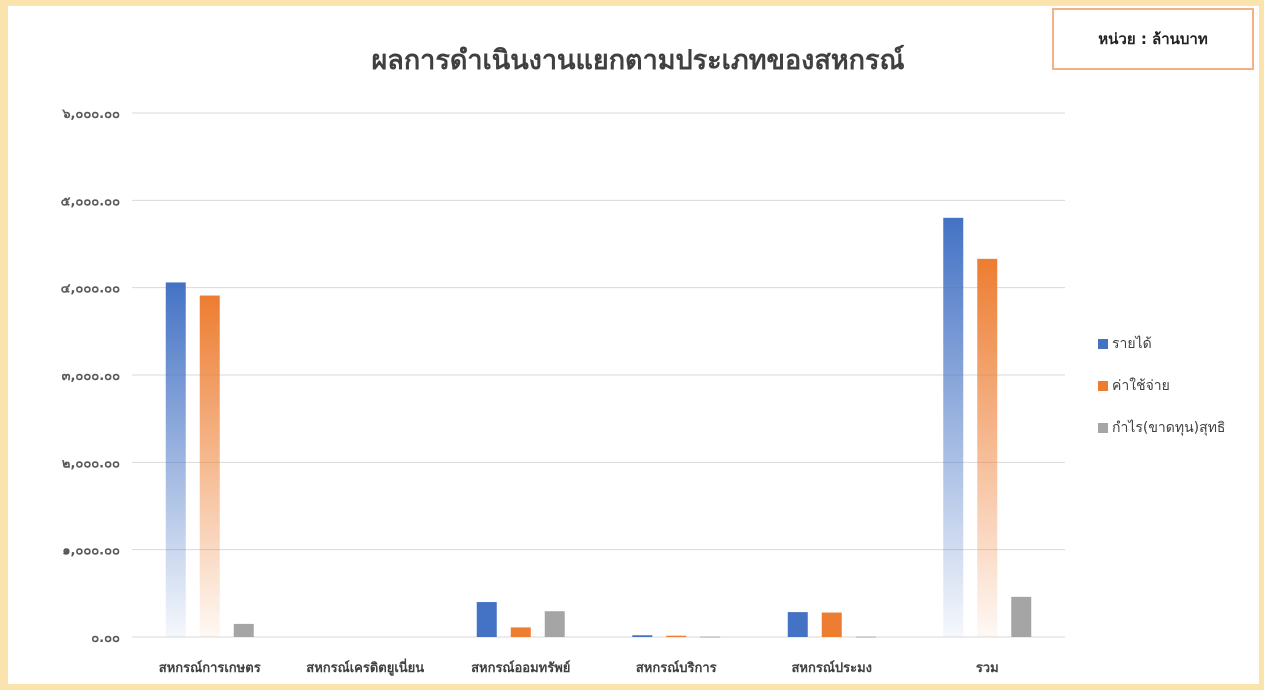 The image size is (1264, 690). I want to click on x-category-label: สหกรณ์บริการ, so click(676, 668).